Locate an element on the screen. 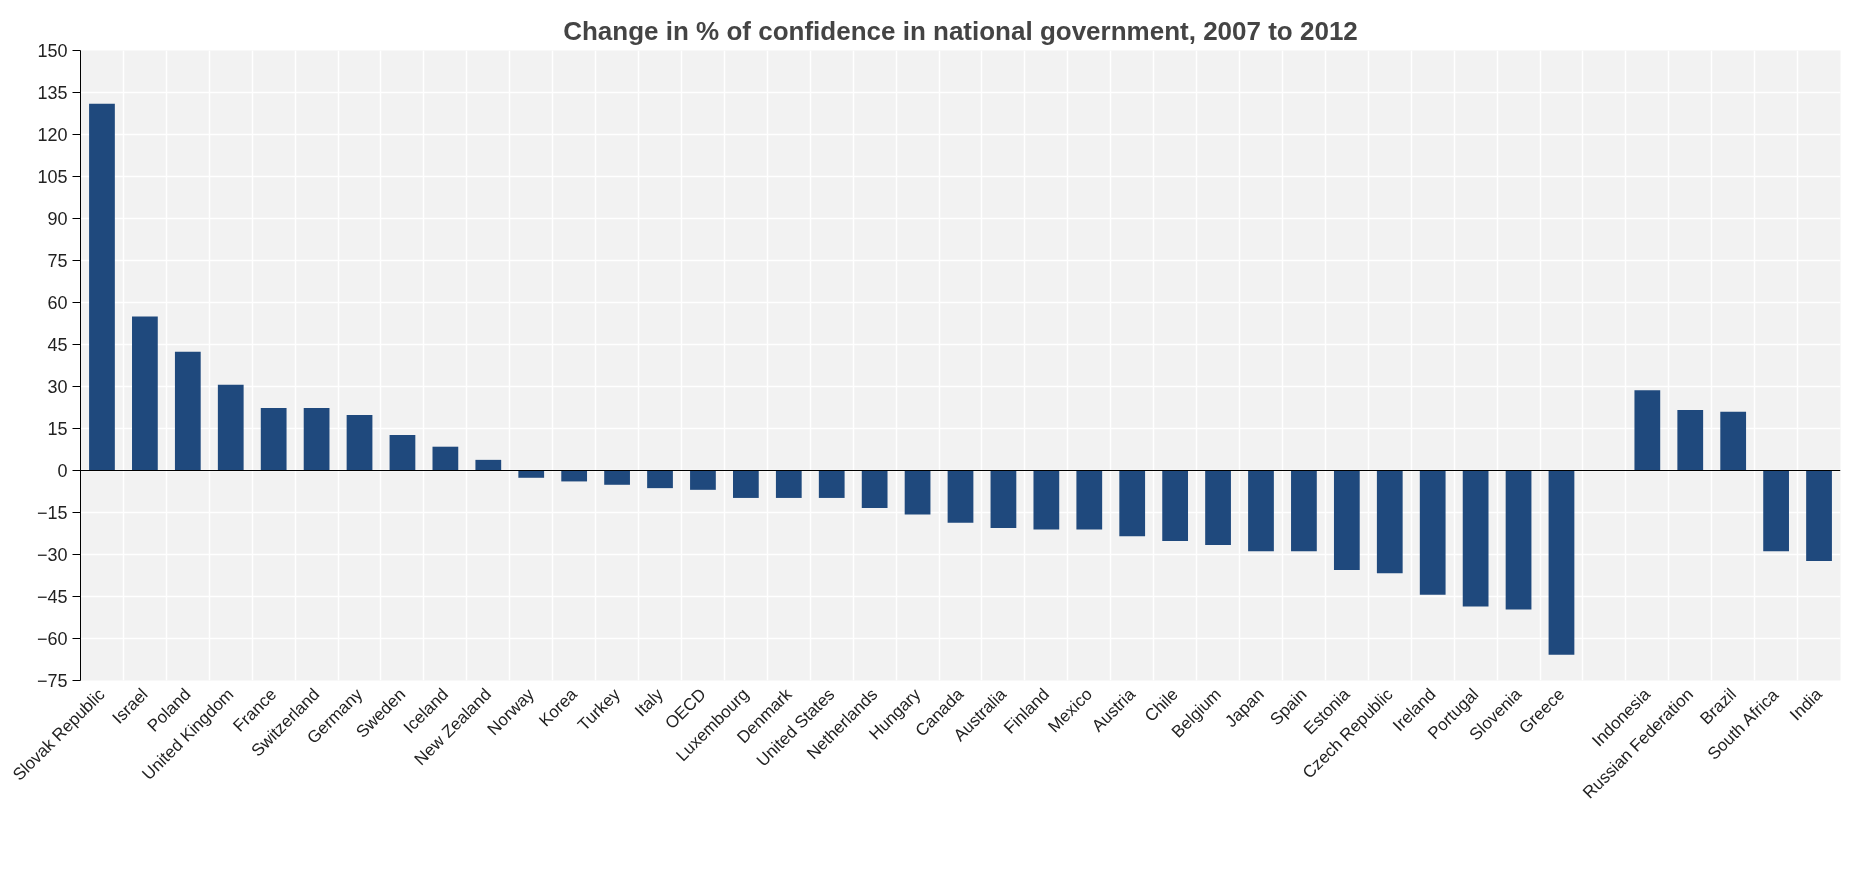 The width and height of the screenshot is (1872, 879). y-tick-label: 45 is located at coordinates (57, 345).